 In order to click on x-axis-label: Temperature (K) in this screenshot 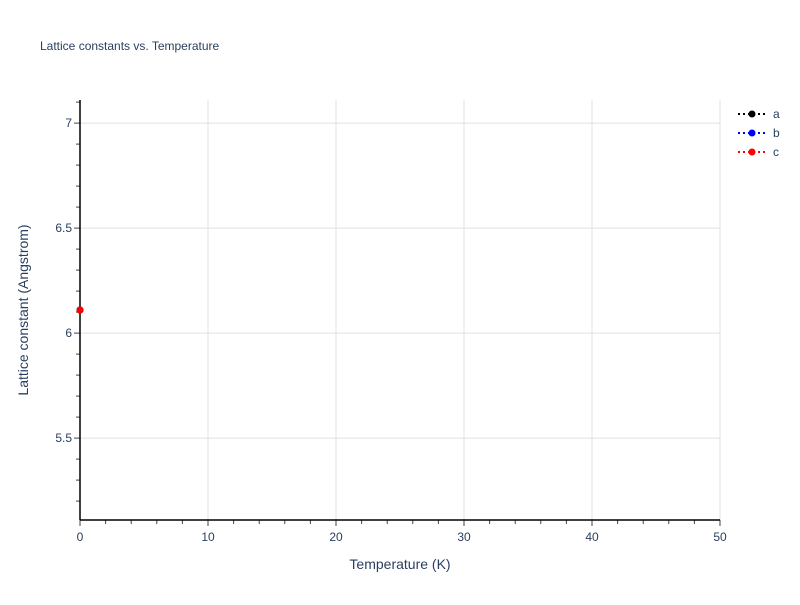, I will do `click(399, 564)`.